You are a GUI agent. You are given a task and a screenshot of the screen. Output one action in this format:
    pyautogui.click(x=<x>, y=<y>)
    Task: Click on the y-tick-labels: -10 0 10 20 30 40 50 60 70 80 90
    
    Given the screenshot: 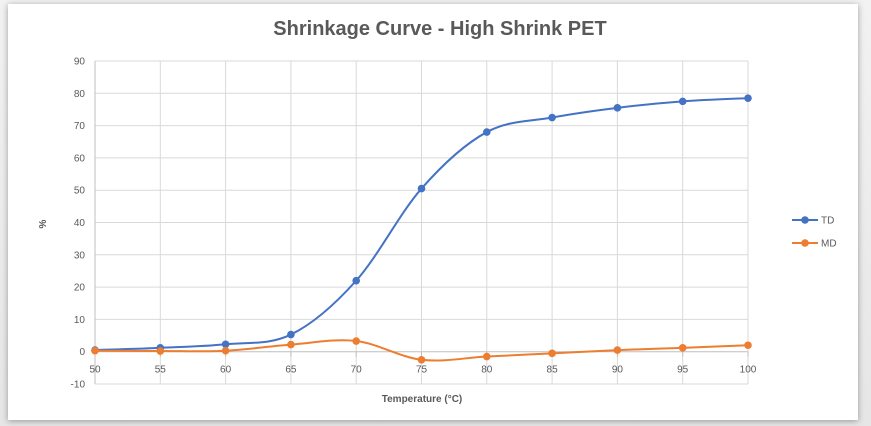 What is the action you would take?
    pyautogui.click(x=78, y=224)
    